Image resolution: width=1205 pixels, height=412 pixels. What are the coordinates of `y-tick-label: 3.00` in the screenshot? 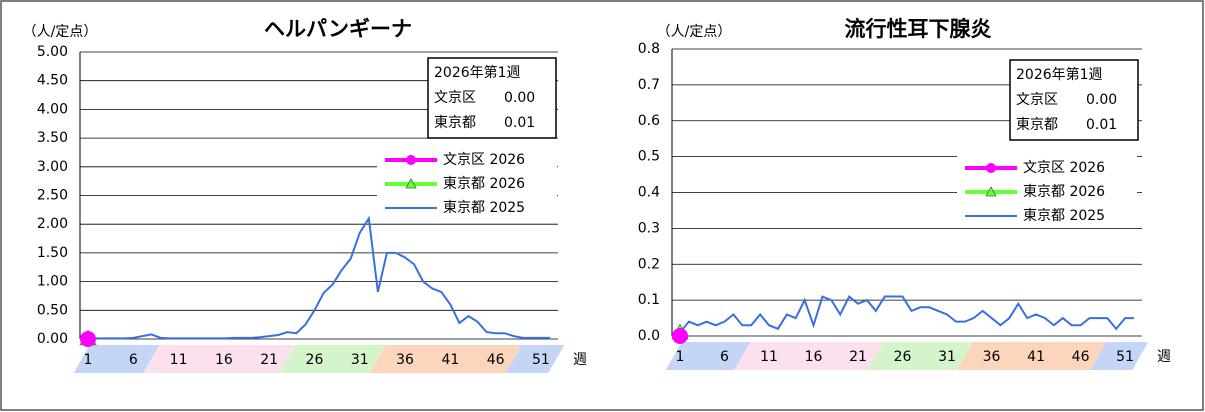 It's located at (52, 167).